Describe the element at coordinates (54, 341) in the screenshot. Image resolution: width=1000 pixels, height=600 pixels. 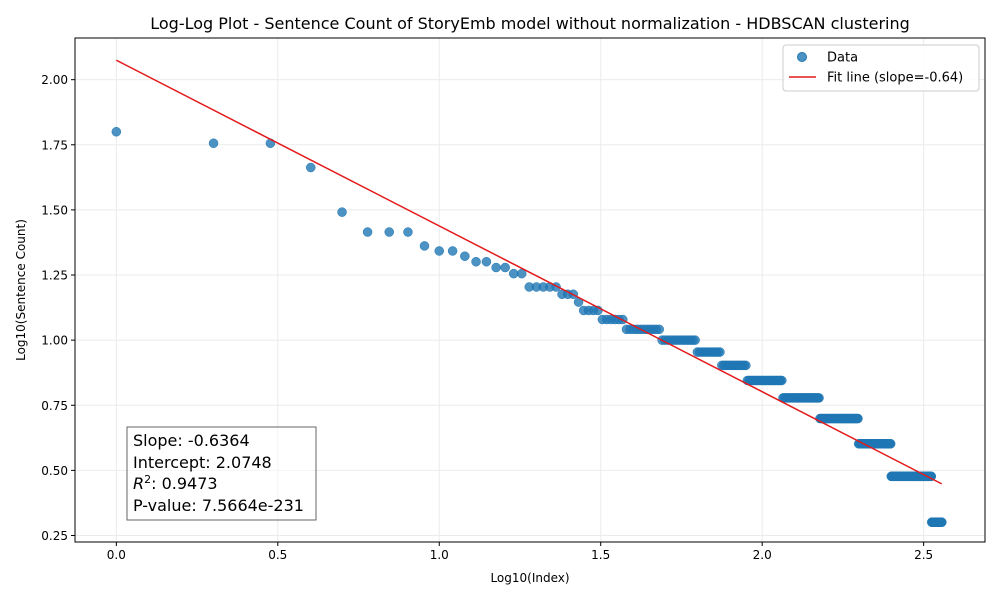
I see `y-tick-label: 1.00` at that location.